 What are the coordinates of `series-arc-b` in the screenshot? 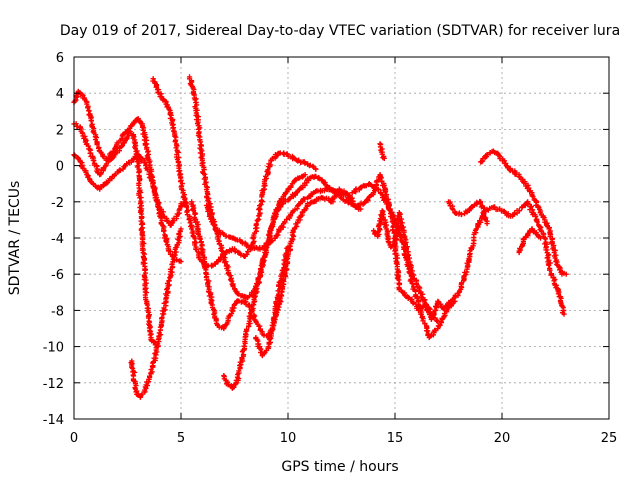 It's located at (114, 234).